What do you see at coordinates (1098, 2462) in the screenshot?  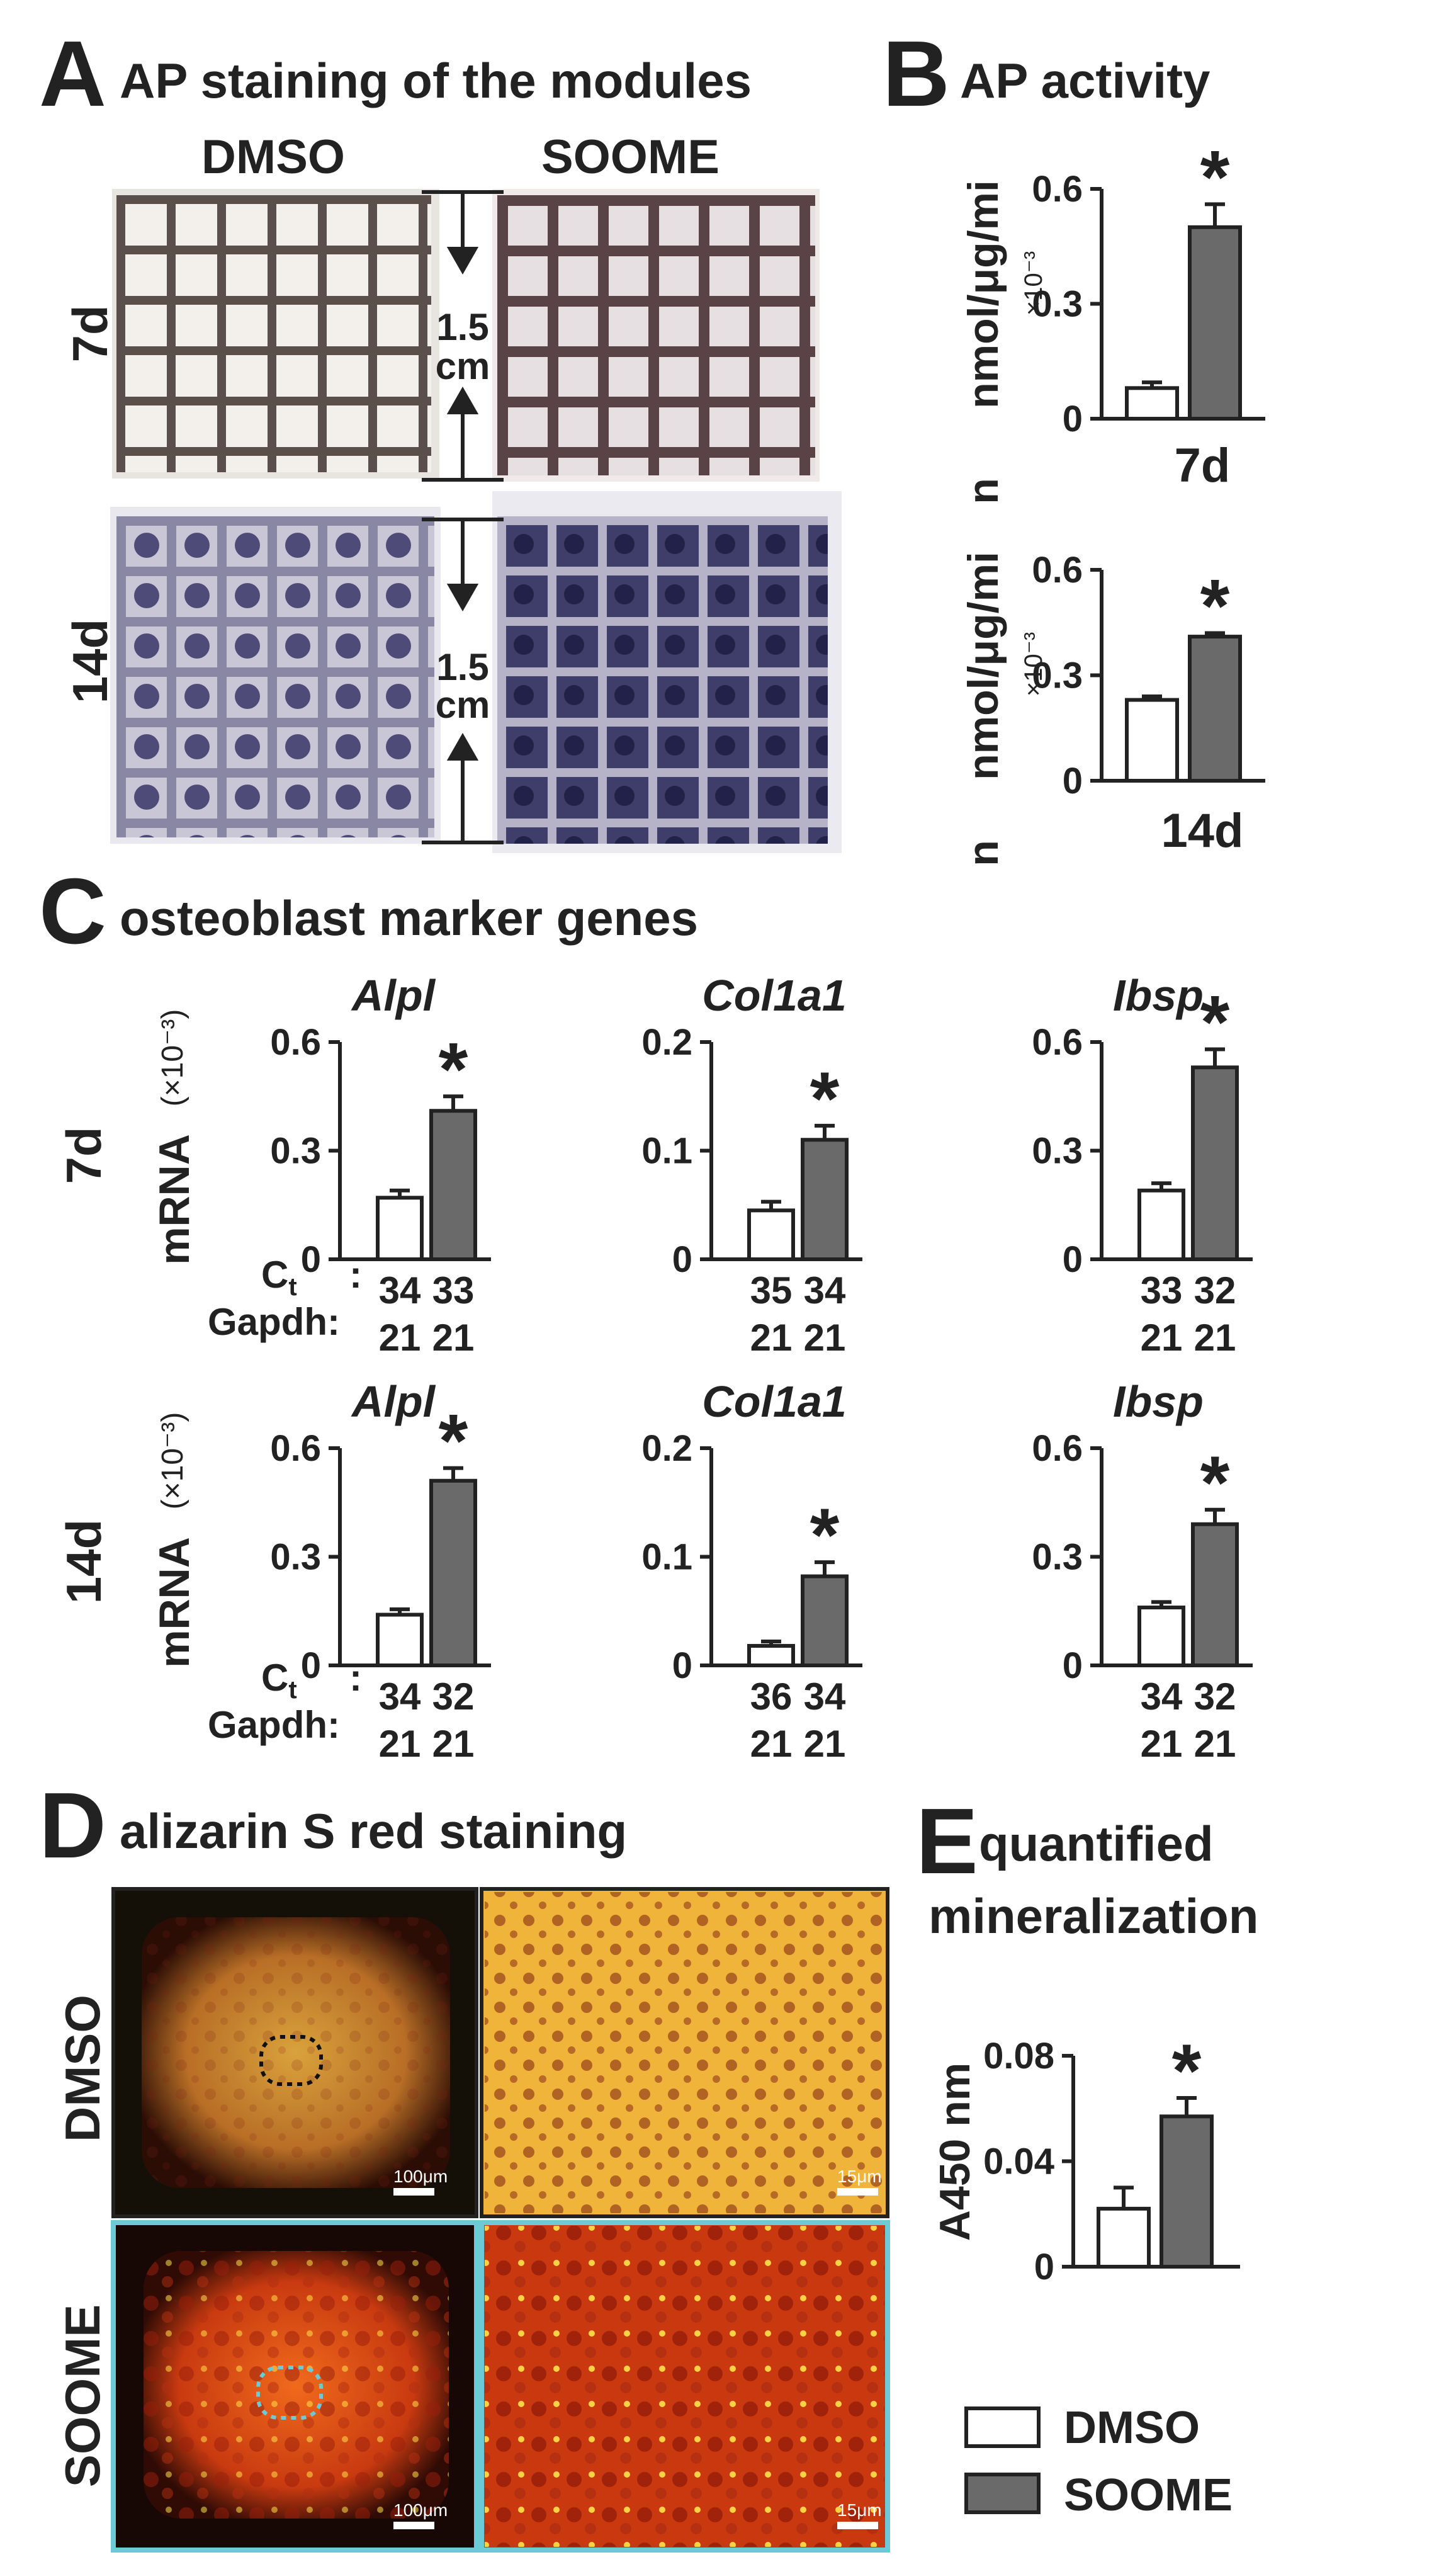 I see `legend: DMSO SOOME` at bounding box center [1098, 2462].